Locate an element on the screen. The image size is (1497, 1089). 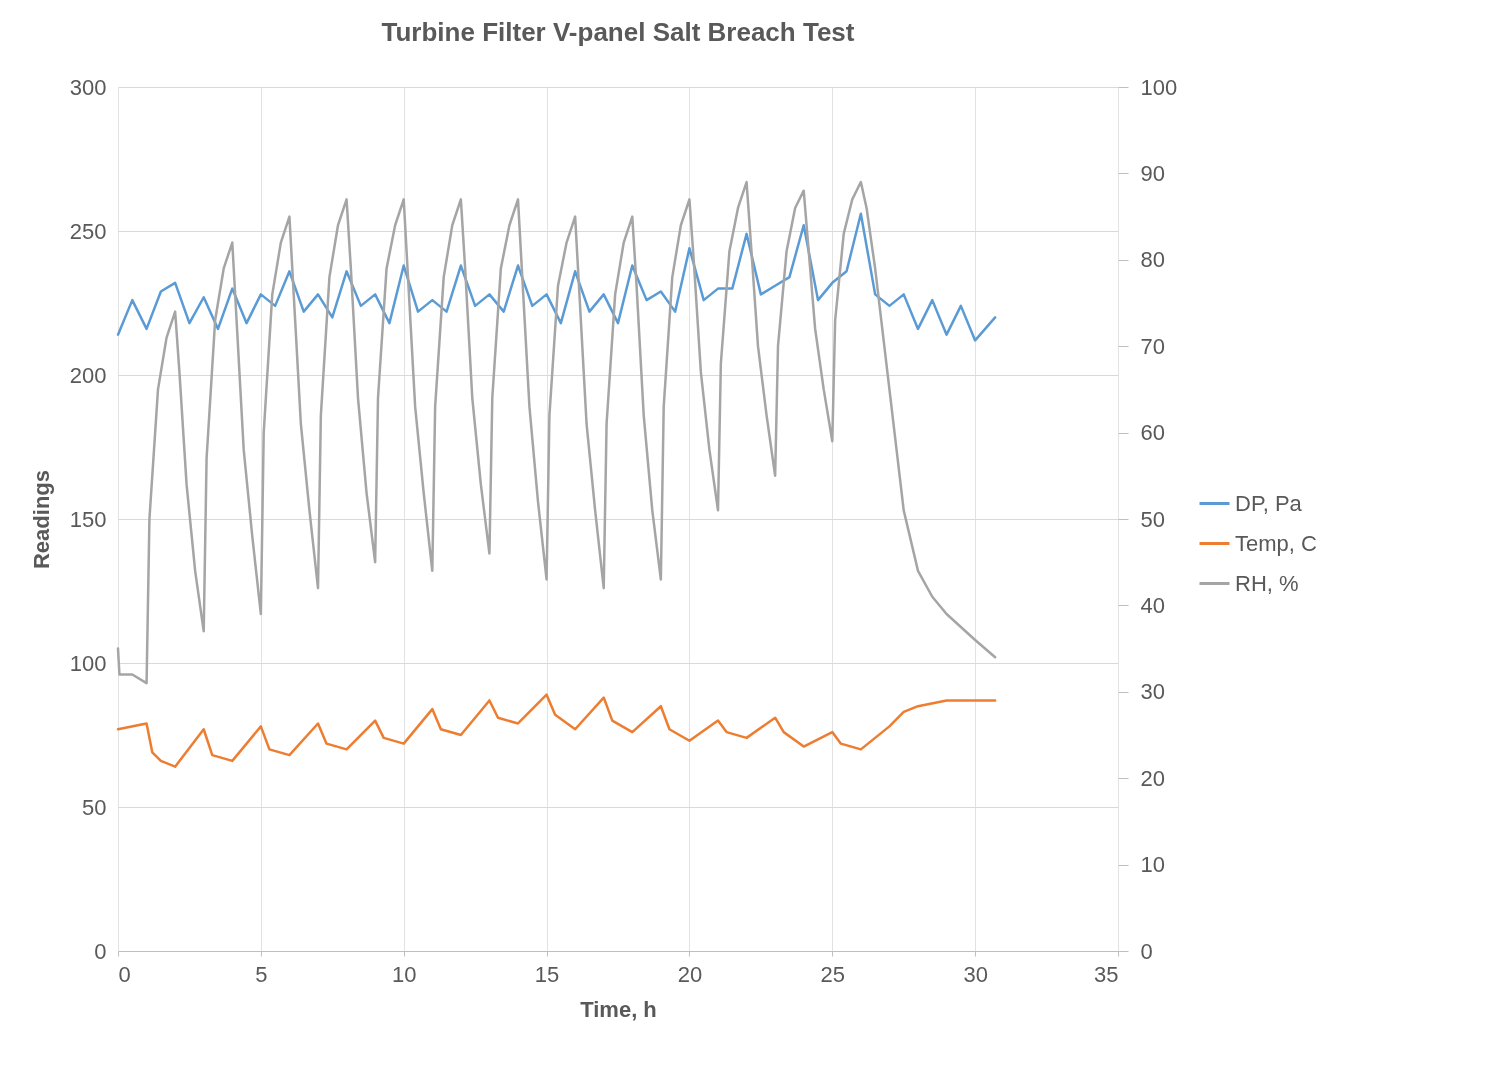
legend-label: Temp, C is located at coordinates (1276, 543).